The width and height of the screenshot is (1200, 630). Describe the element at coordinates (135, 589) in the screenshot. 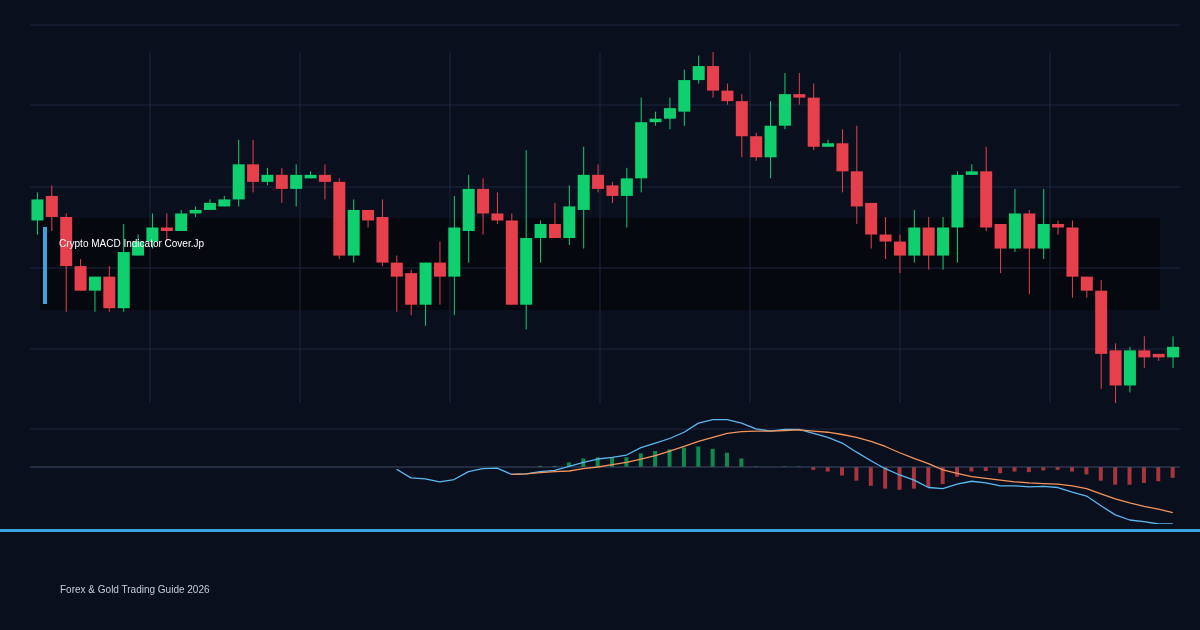

I see `text: Forex & Gold Trading Guide 2026` at that location.